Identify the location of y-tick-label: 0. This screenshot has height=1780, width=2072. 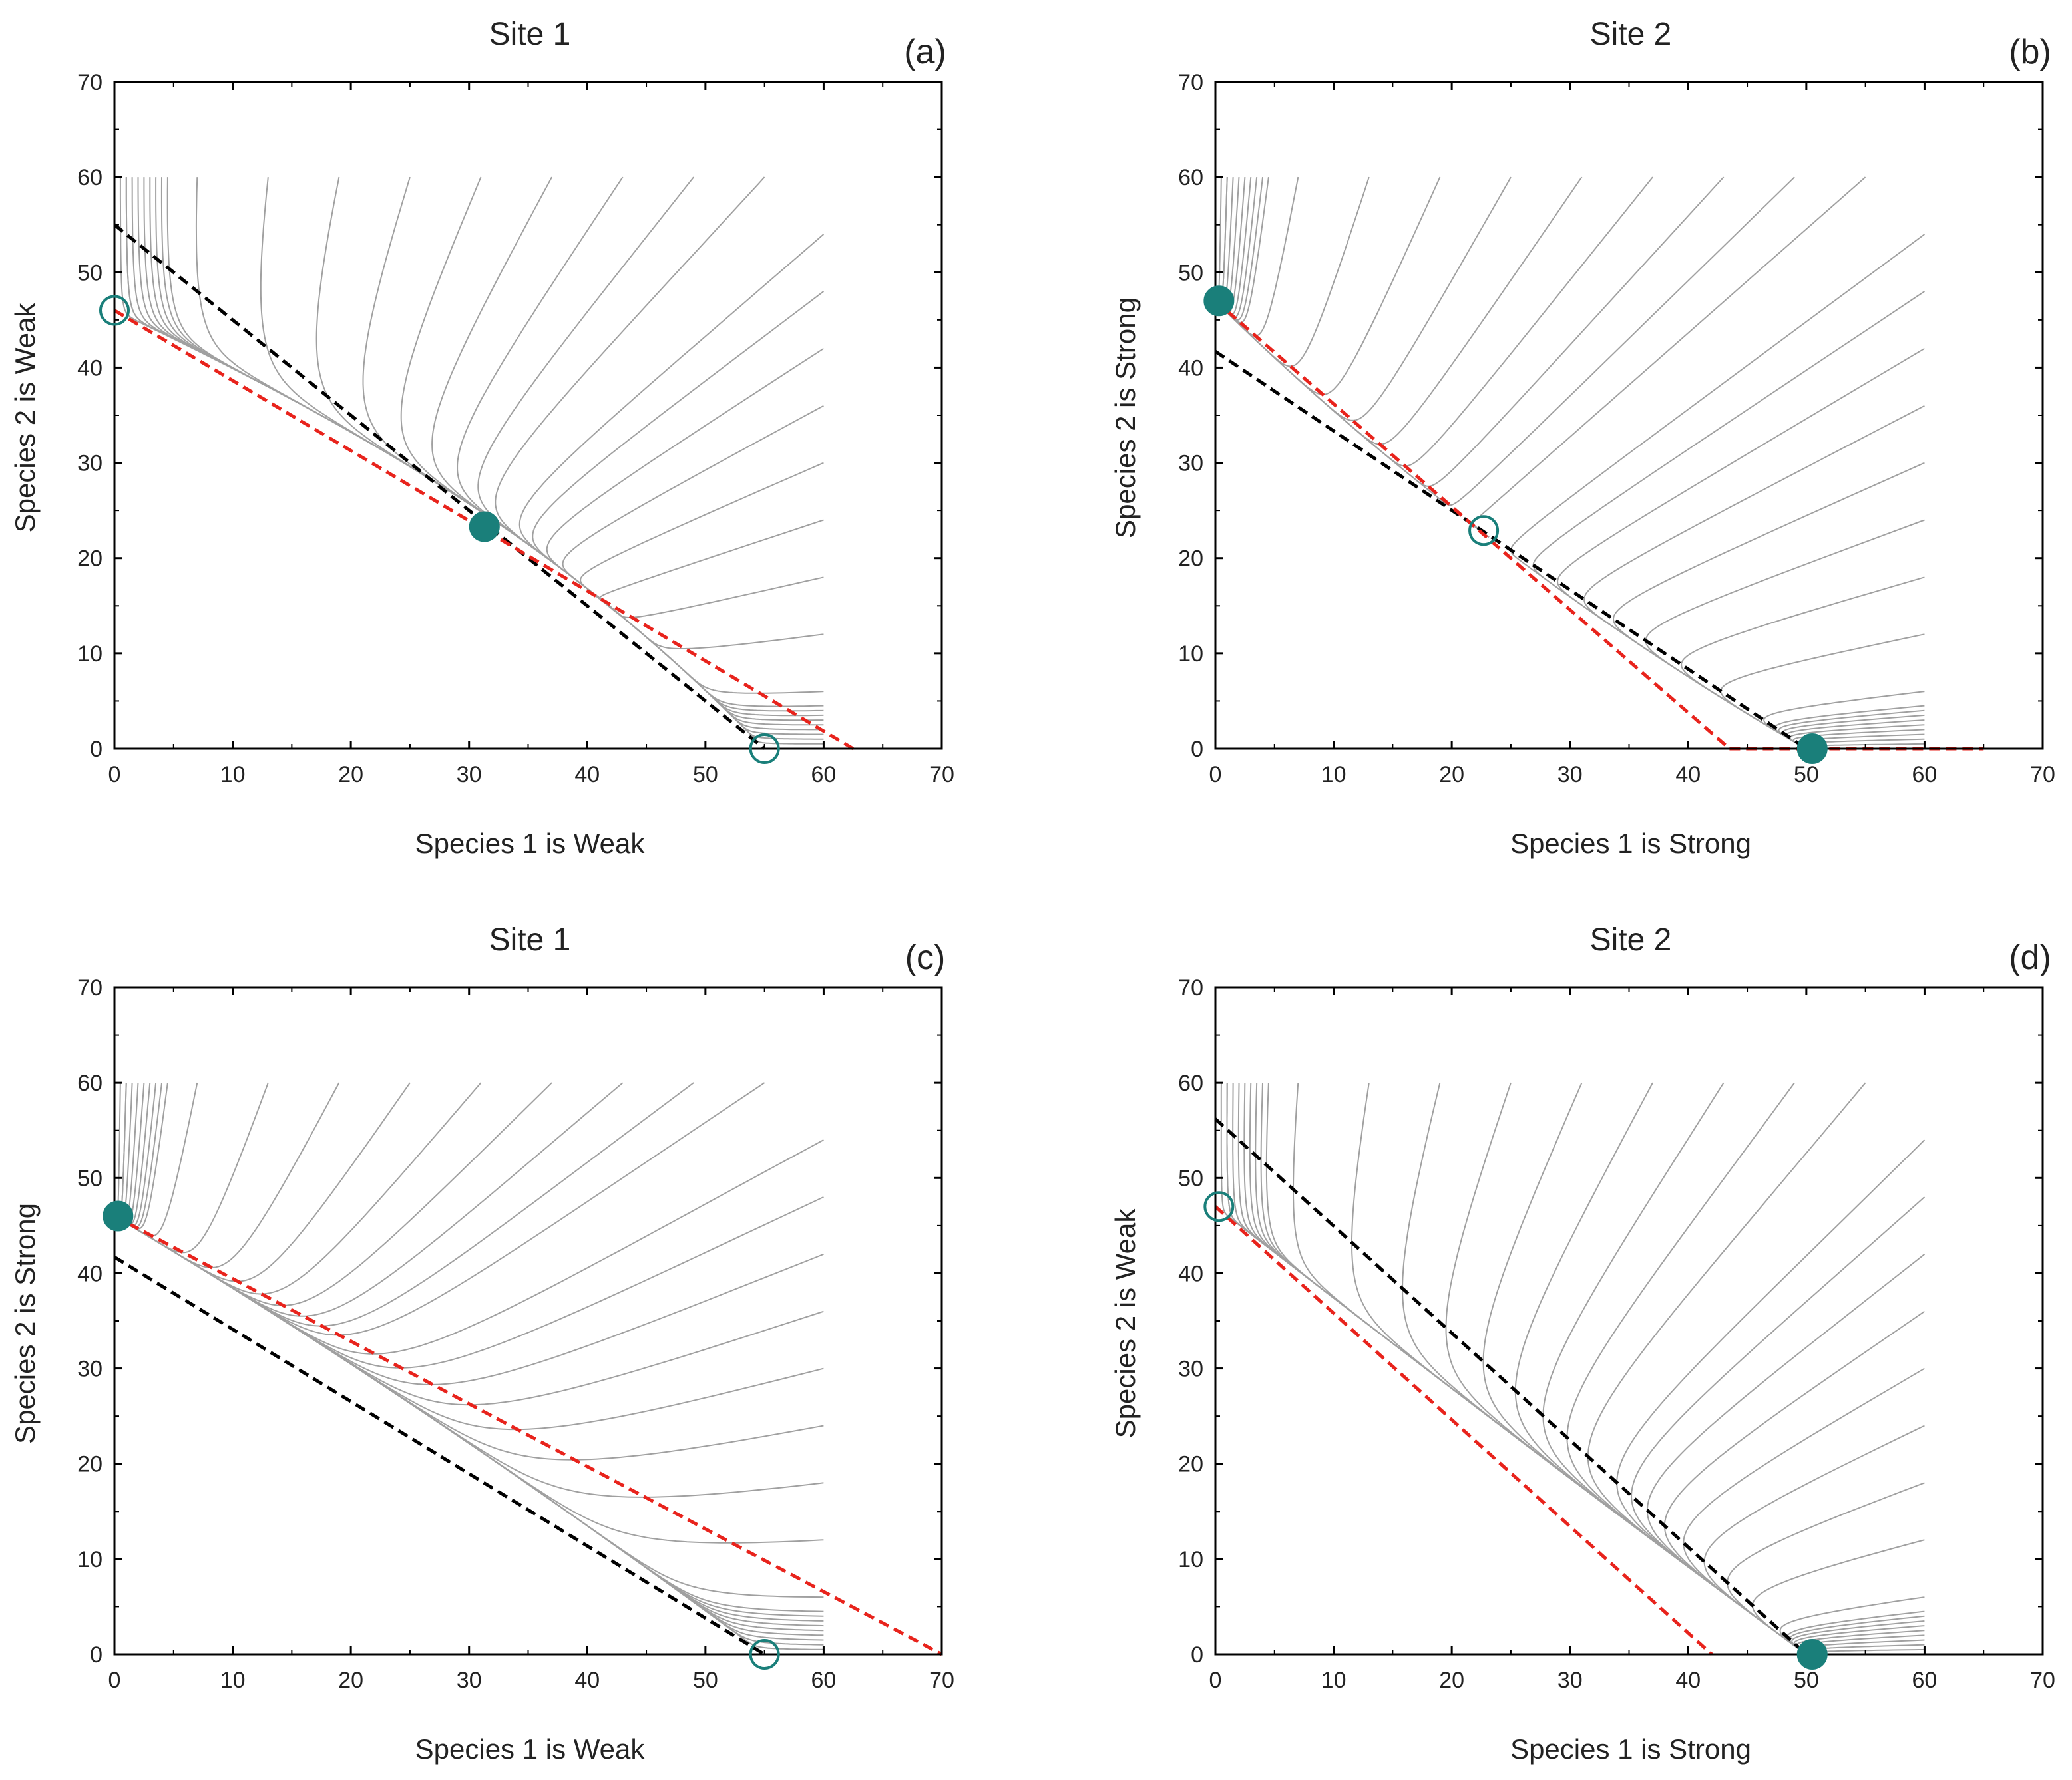
(1197, 749).